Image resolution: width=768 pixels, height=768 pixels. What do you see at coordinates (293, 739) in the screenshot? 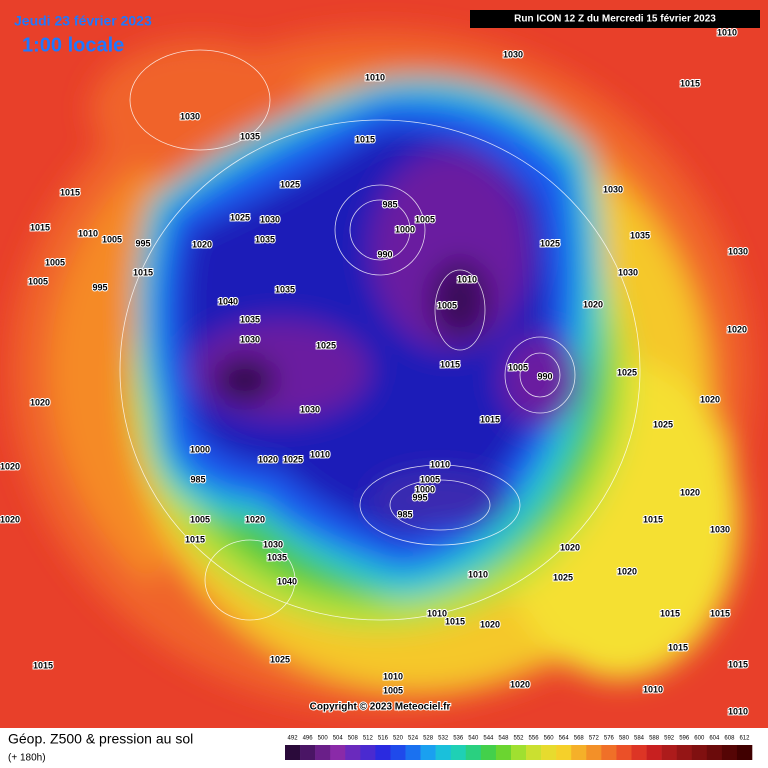
I see `colorbar-label: 492` at bounding box center [293, 739].